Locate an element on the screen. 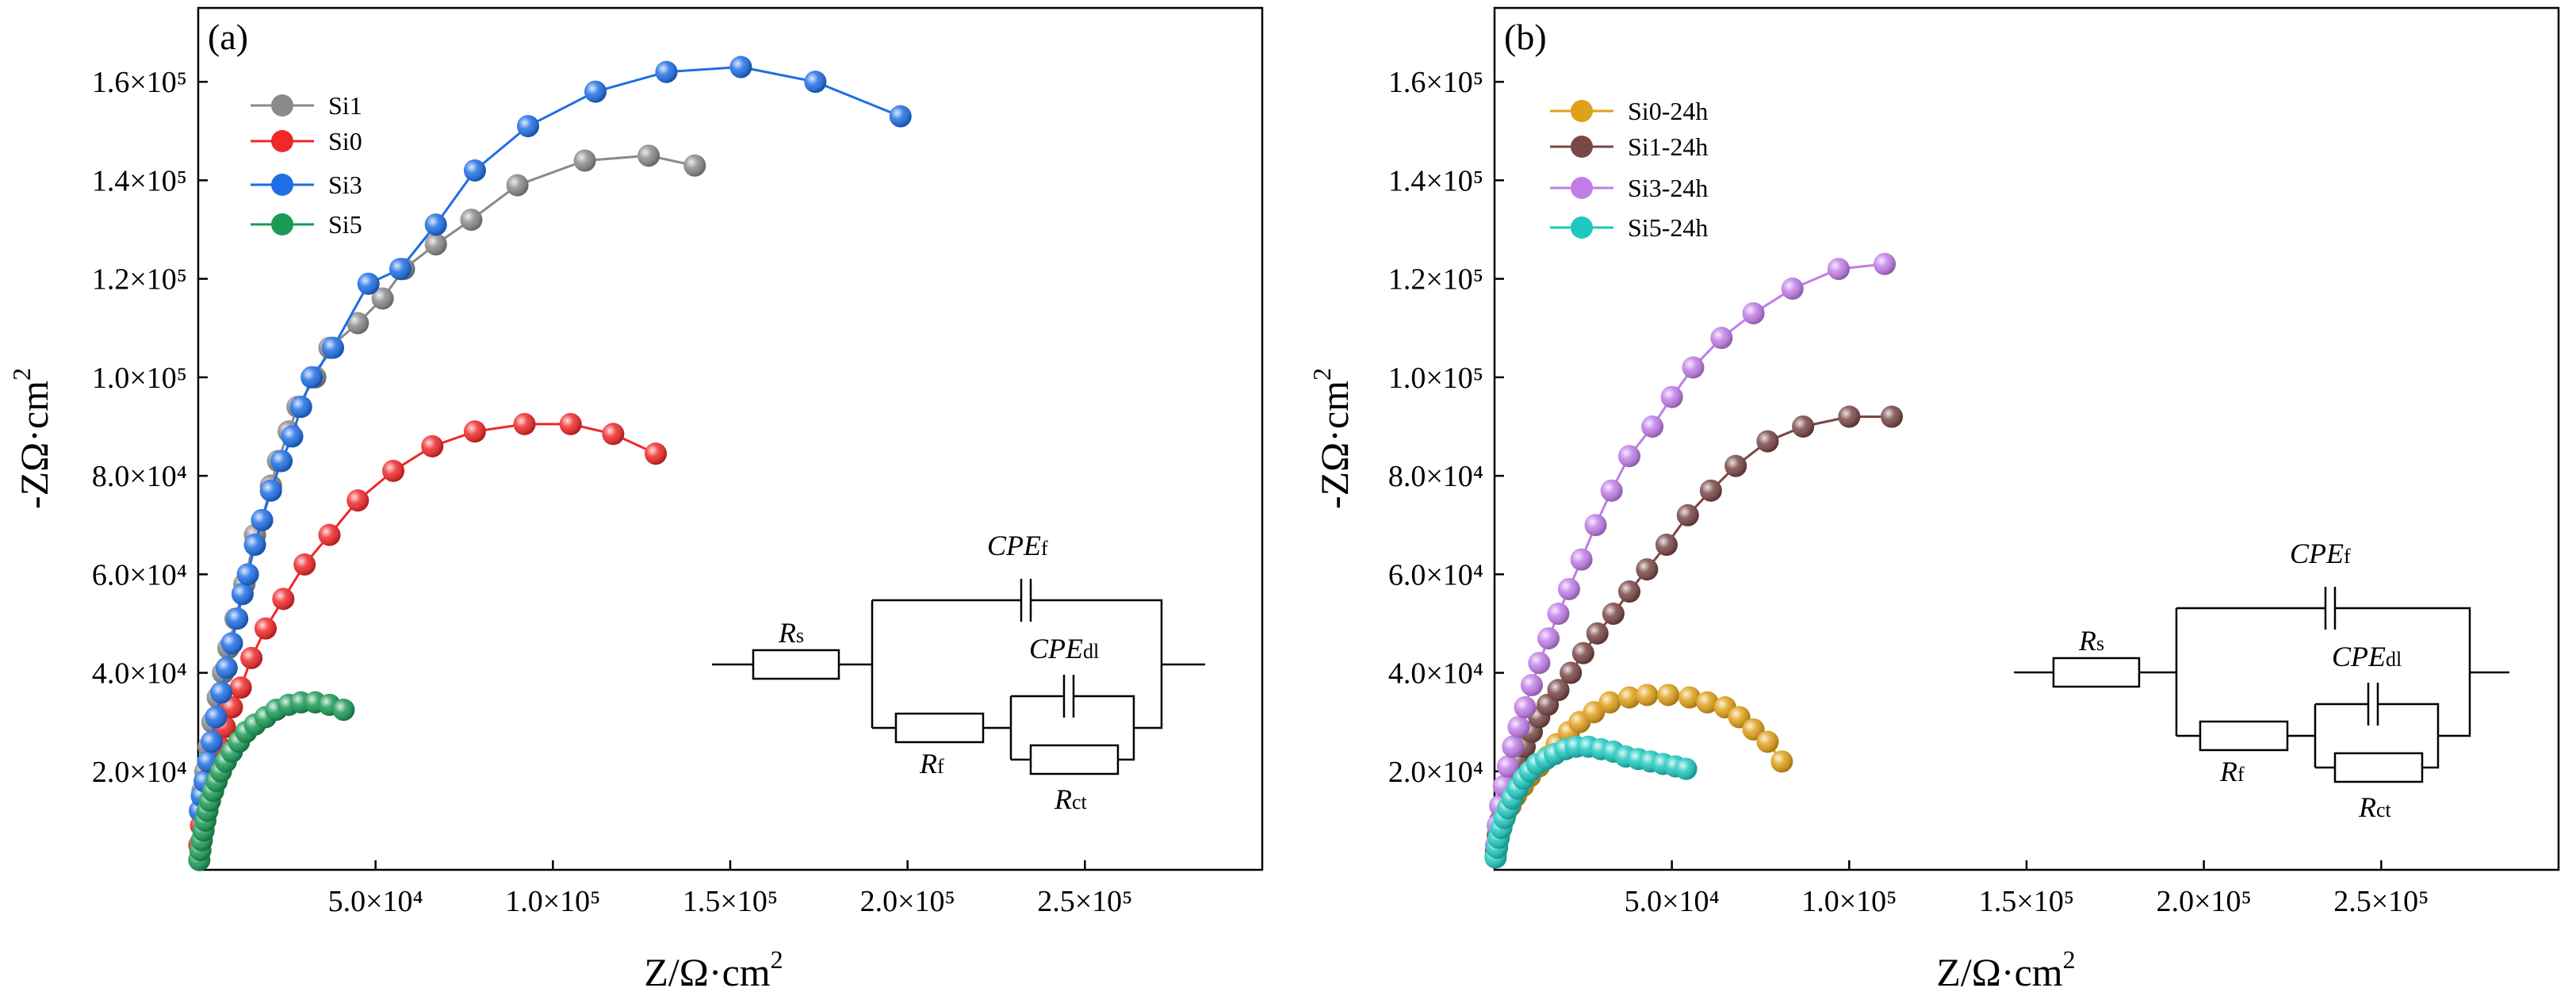 The image size is (2576, 1007). x-tick-label: 2.0×10⁵ is located at coordinates (2204, 901).